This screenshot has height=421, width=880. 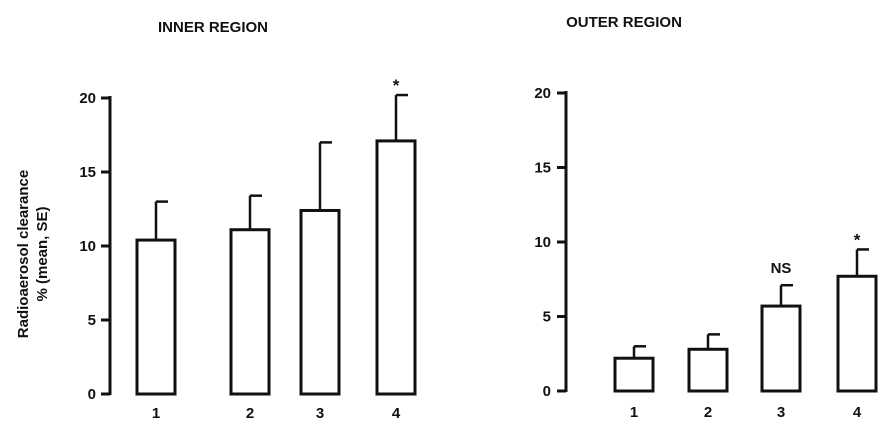 I want to click on chart-title: INNER REGION, so click(x=213, y=27).